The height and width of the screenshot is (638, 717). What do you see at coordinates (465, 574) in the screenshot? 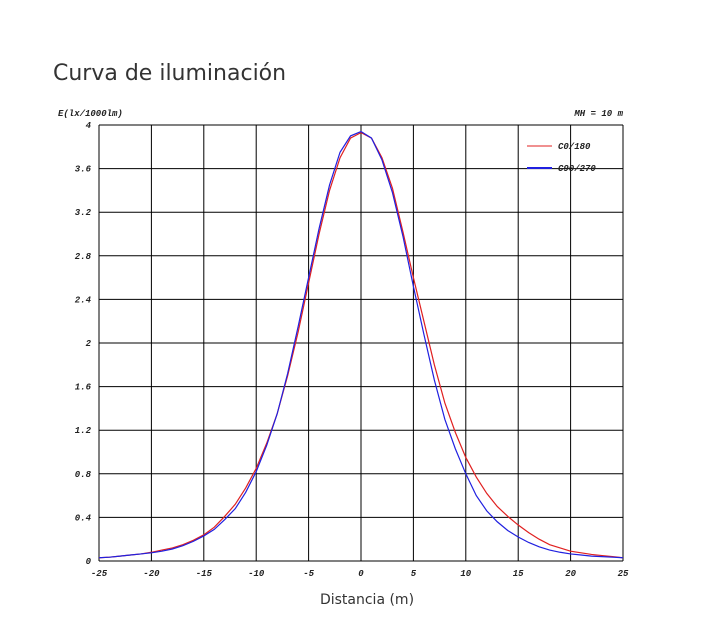
I see `x-tick-label: 10` at bounding box center [465, 574].